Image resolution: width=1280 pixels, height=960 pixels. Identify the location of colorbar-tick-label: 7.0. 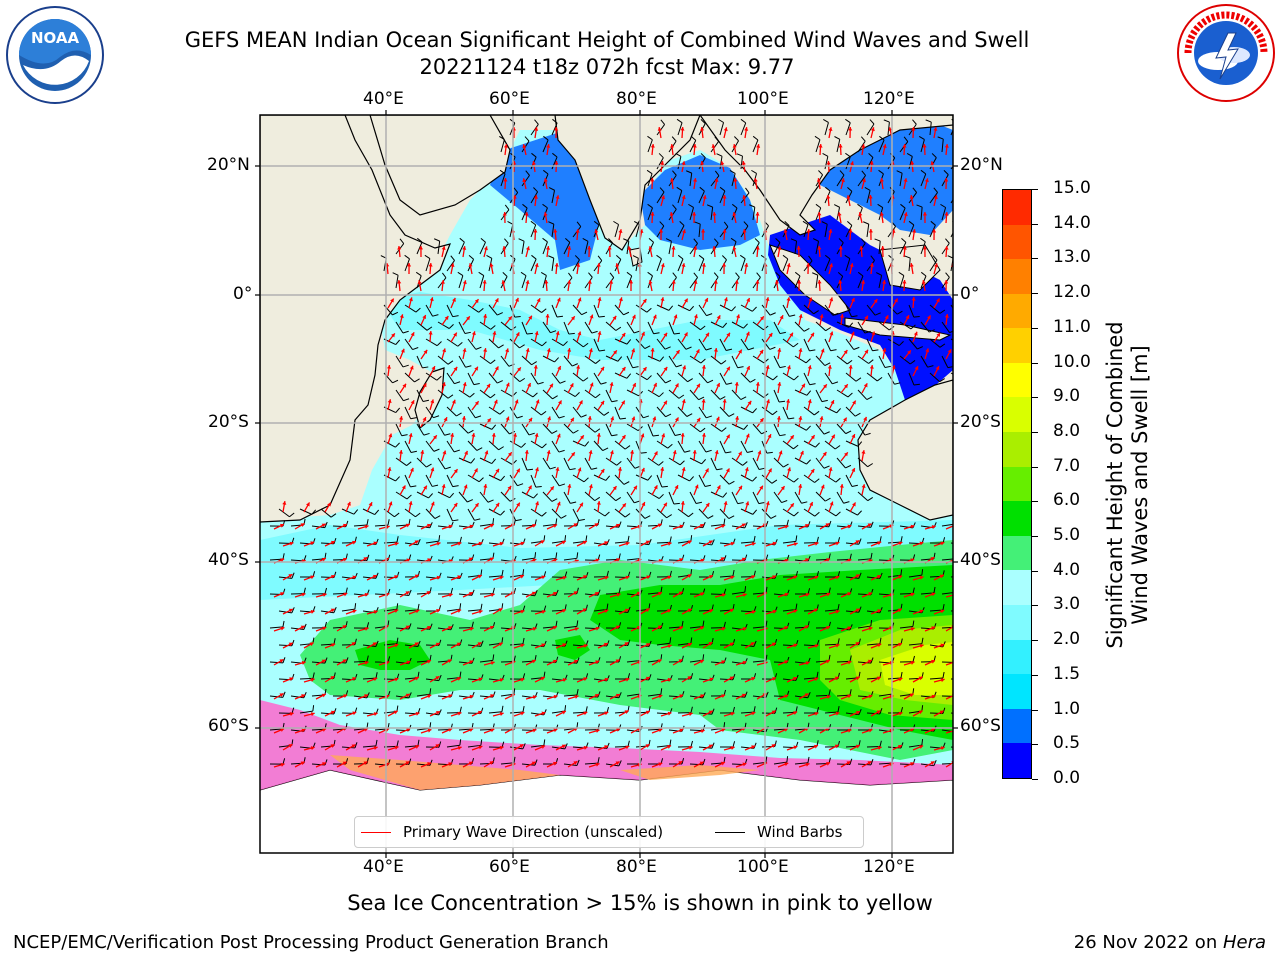
(1067, 465).